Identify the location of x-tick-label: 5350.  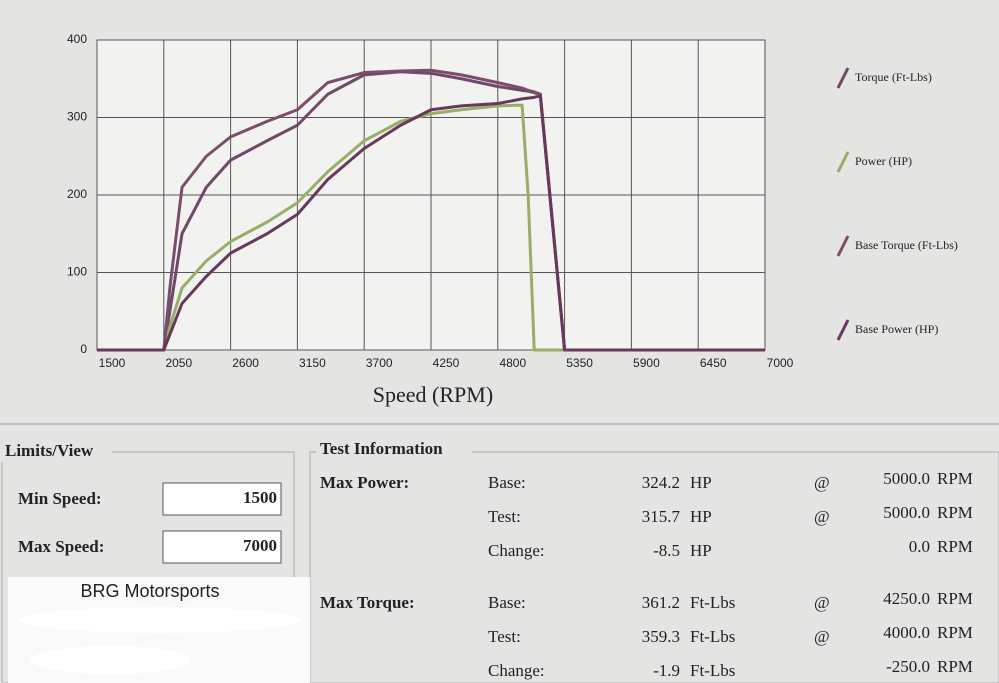
(579, 363).